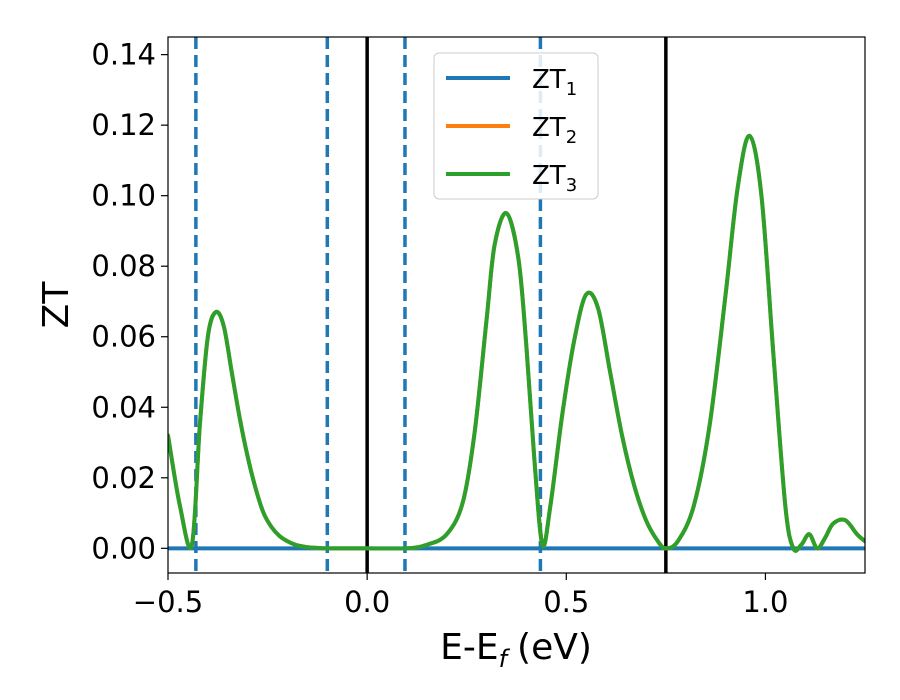  What do you see at coordinates (123, 337) in the screenshot?
I see `y-tick-label: 0.06` at bounding box center [123, 337].